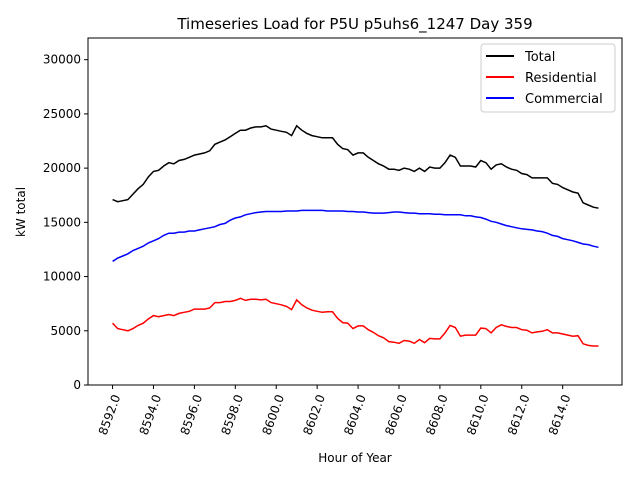  I want to click on x-tick-label: 8610.0, so click(478, 415).